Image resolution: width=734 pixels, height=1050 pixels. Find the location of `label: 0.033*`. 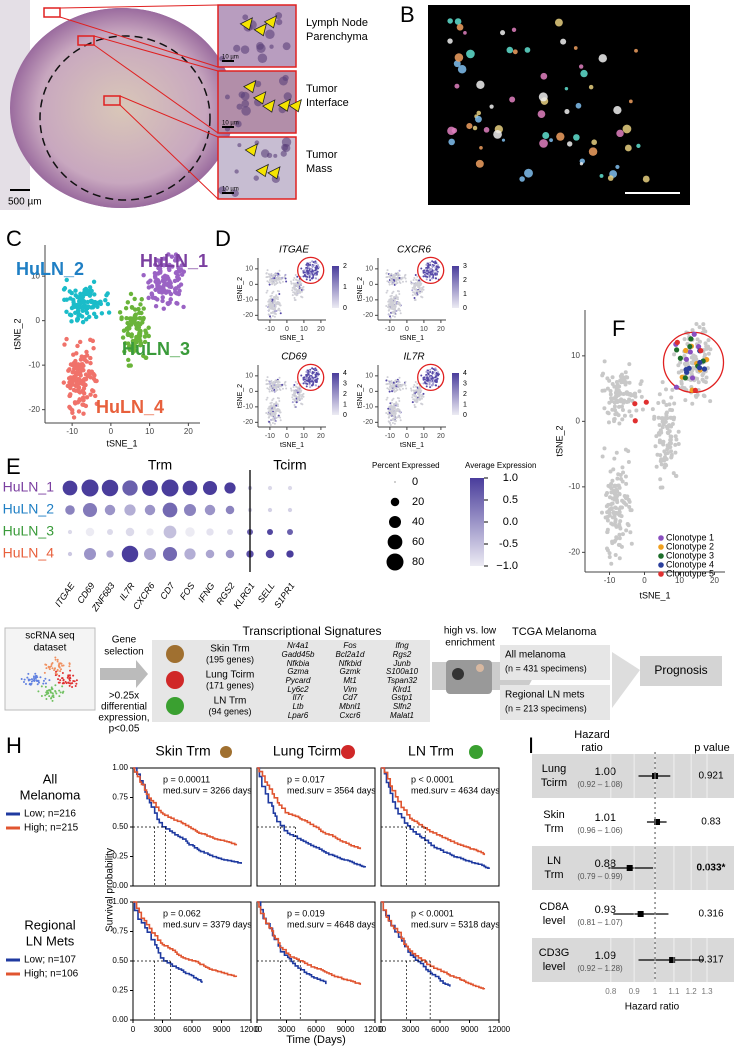

label: 0.033* is located at coordinates (711, 868).